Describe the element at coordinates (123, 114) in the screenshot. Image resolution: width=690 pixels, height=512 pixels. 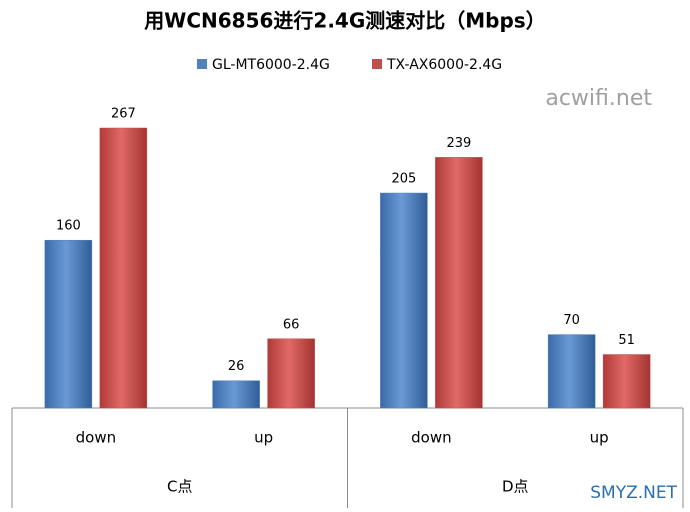
I see `data-label: 267` at that location.